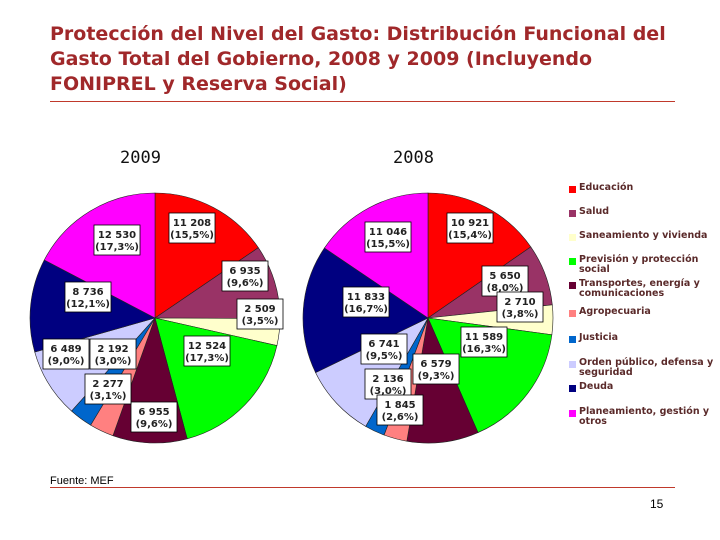 The image size is (720, 540). Describe the element at coordinates (87, 292) in the screenshot. I see `data-label-value-2009-deuda: 8 736` at that location.